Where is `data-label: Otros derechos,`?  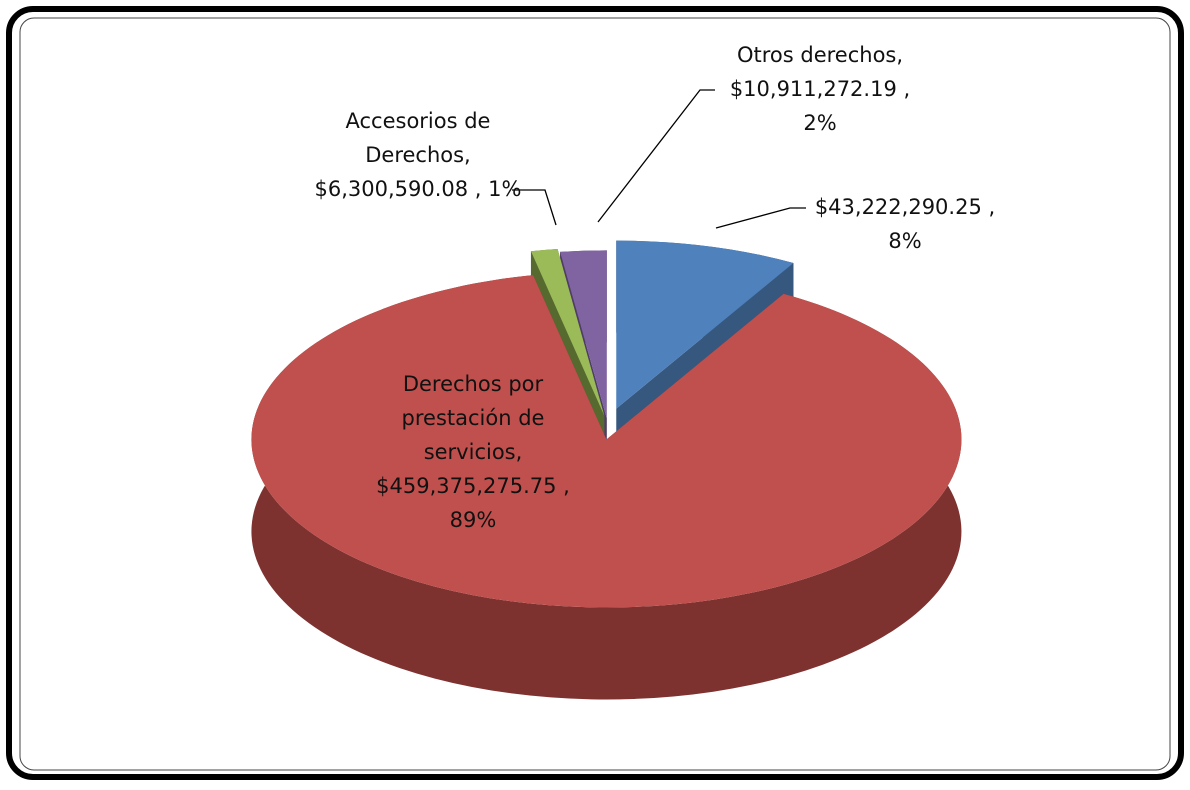 data-label: Otros derechos, is located at coordinates (820, 55).